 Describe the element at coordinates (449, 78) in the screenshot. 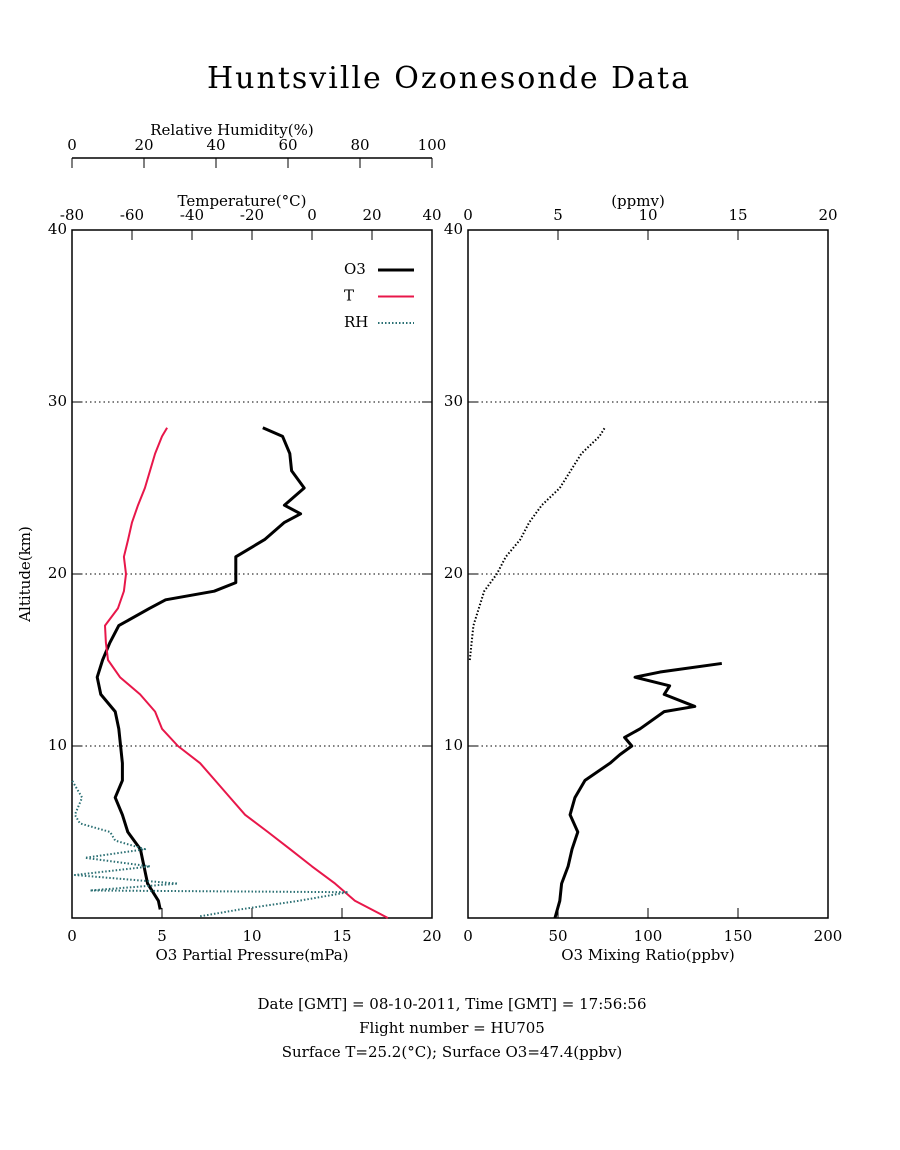

I see `page-title: Huntsville Ozonesonde Data` at that location.